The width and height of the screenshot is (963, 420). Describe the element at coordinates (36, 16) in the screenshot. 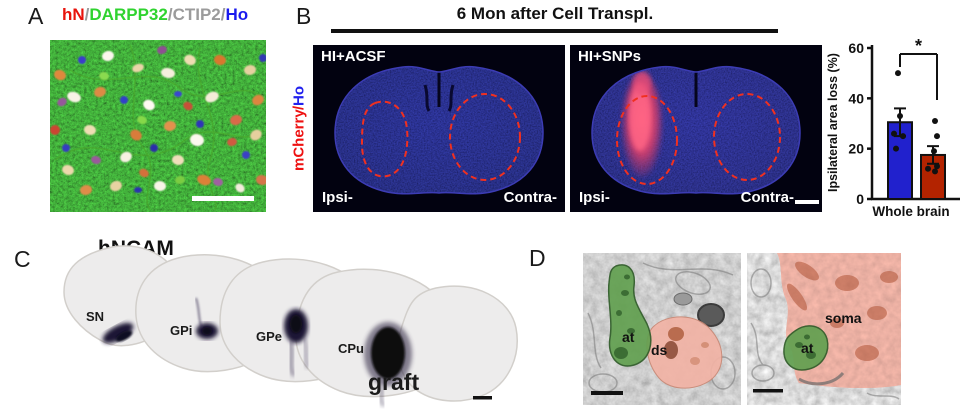

I see `panel-a-letter: A` at that location.